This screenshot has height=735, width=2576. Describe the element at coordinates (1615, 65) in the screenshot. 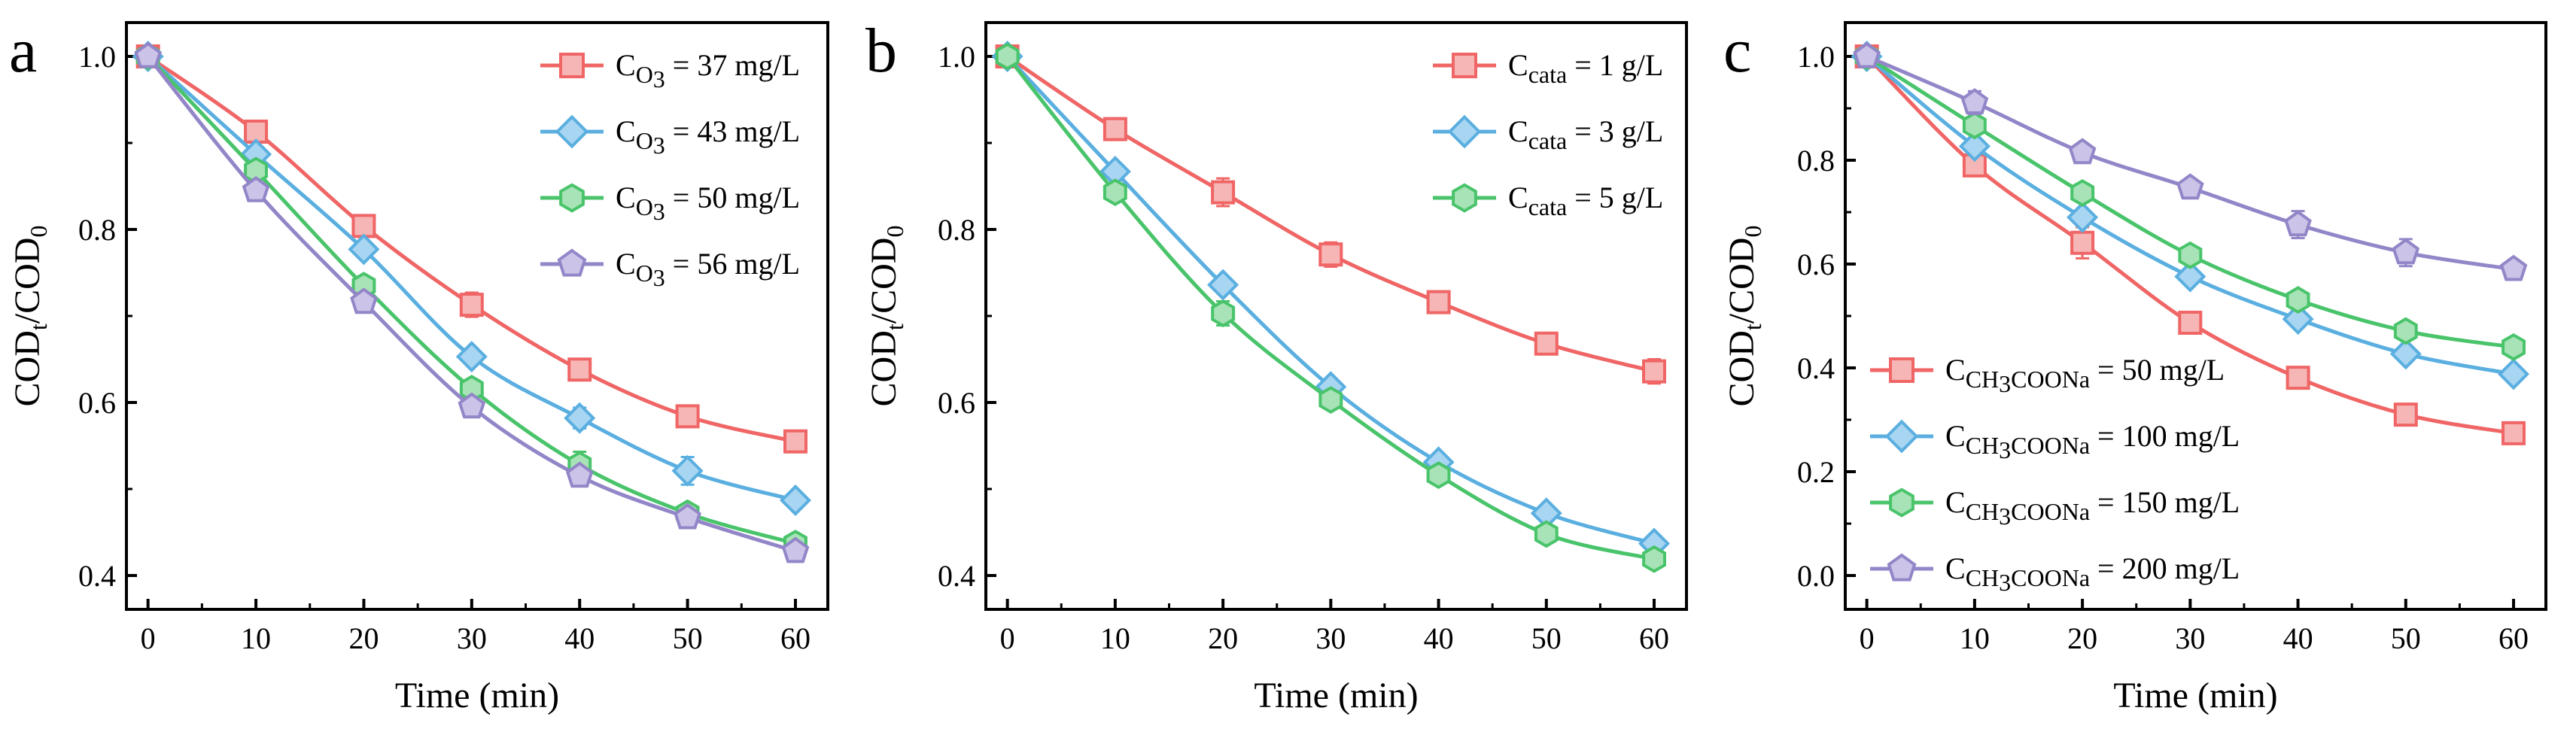

I see `legend-label-value: = 1 g/L` at that location.